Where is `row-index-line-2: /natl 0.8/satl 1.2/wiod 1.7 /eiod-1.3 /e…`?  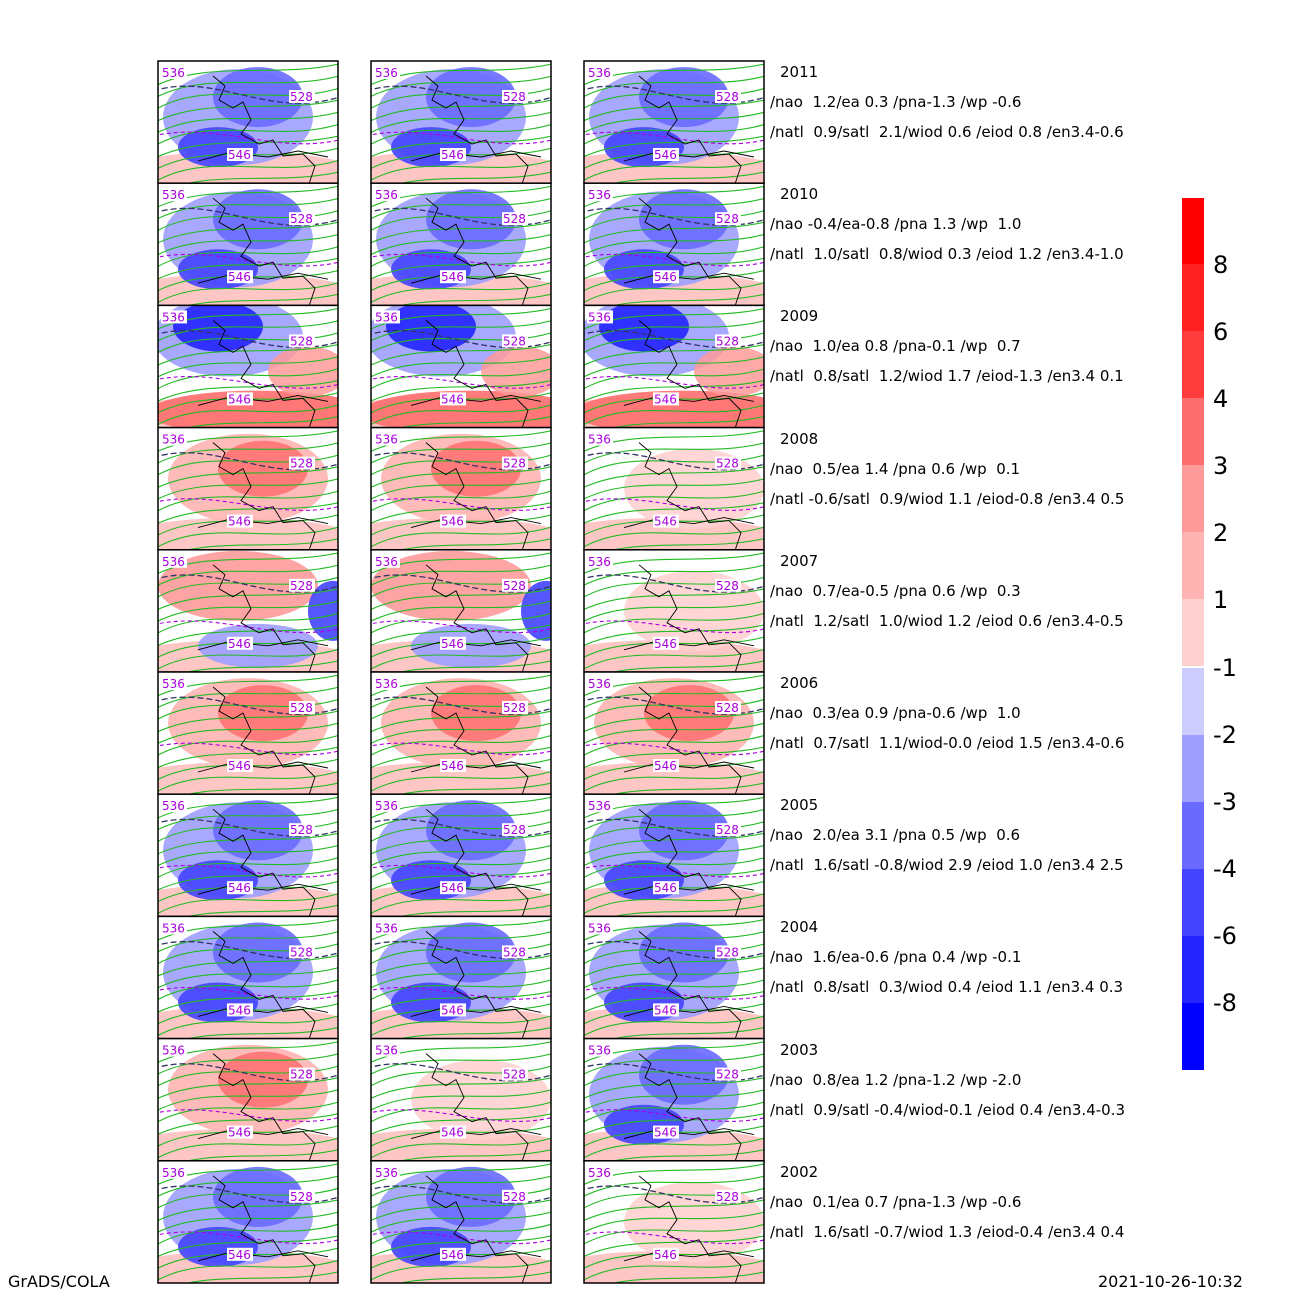
row-index-line-2: /natl 0.8/satl 1.2/wiod 1.7 /eiod-1.3 /e… is located at coordinates (947, 376).